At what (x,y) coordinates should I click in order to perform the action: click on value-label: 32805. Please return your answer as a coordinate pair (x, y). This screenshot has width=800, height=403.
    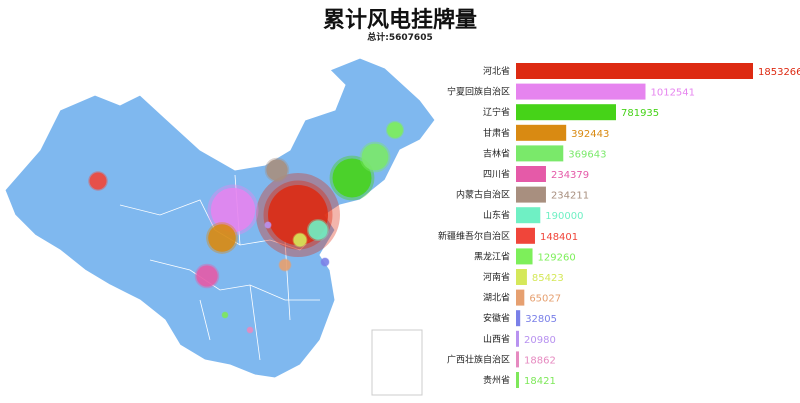
    Looking at the image, I should click on (541, 319).